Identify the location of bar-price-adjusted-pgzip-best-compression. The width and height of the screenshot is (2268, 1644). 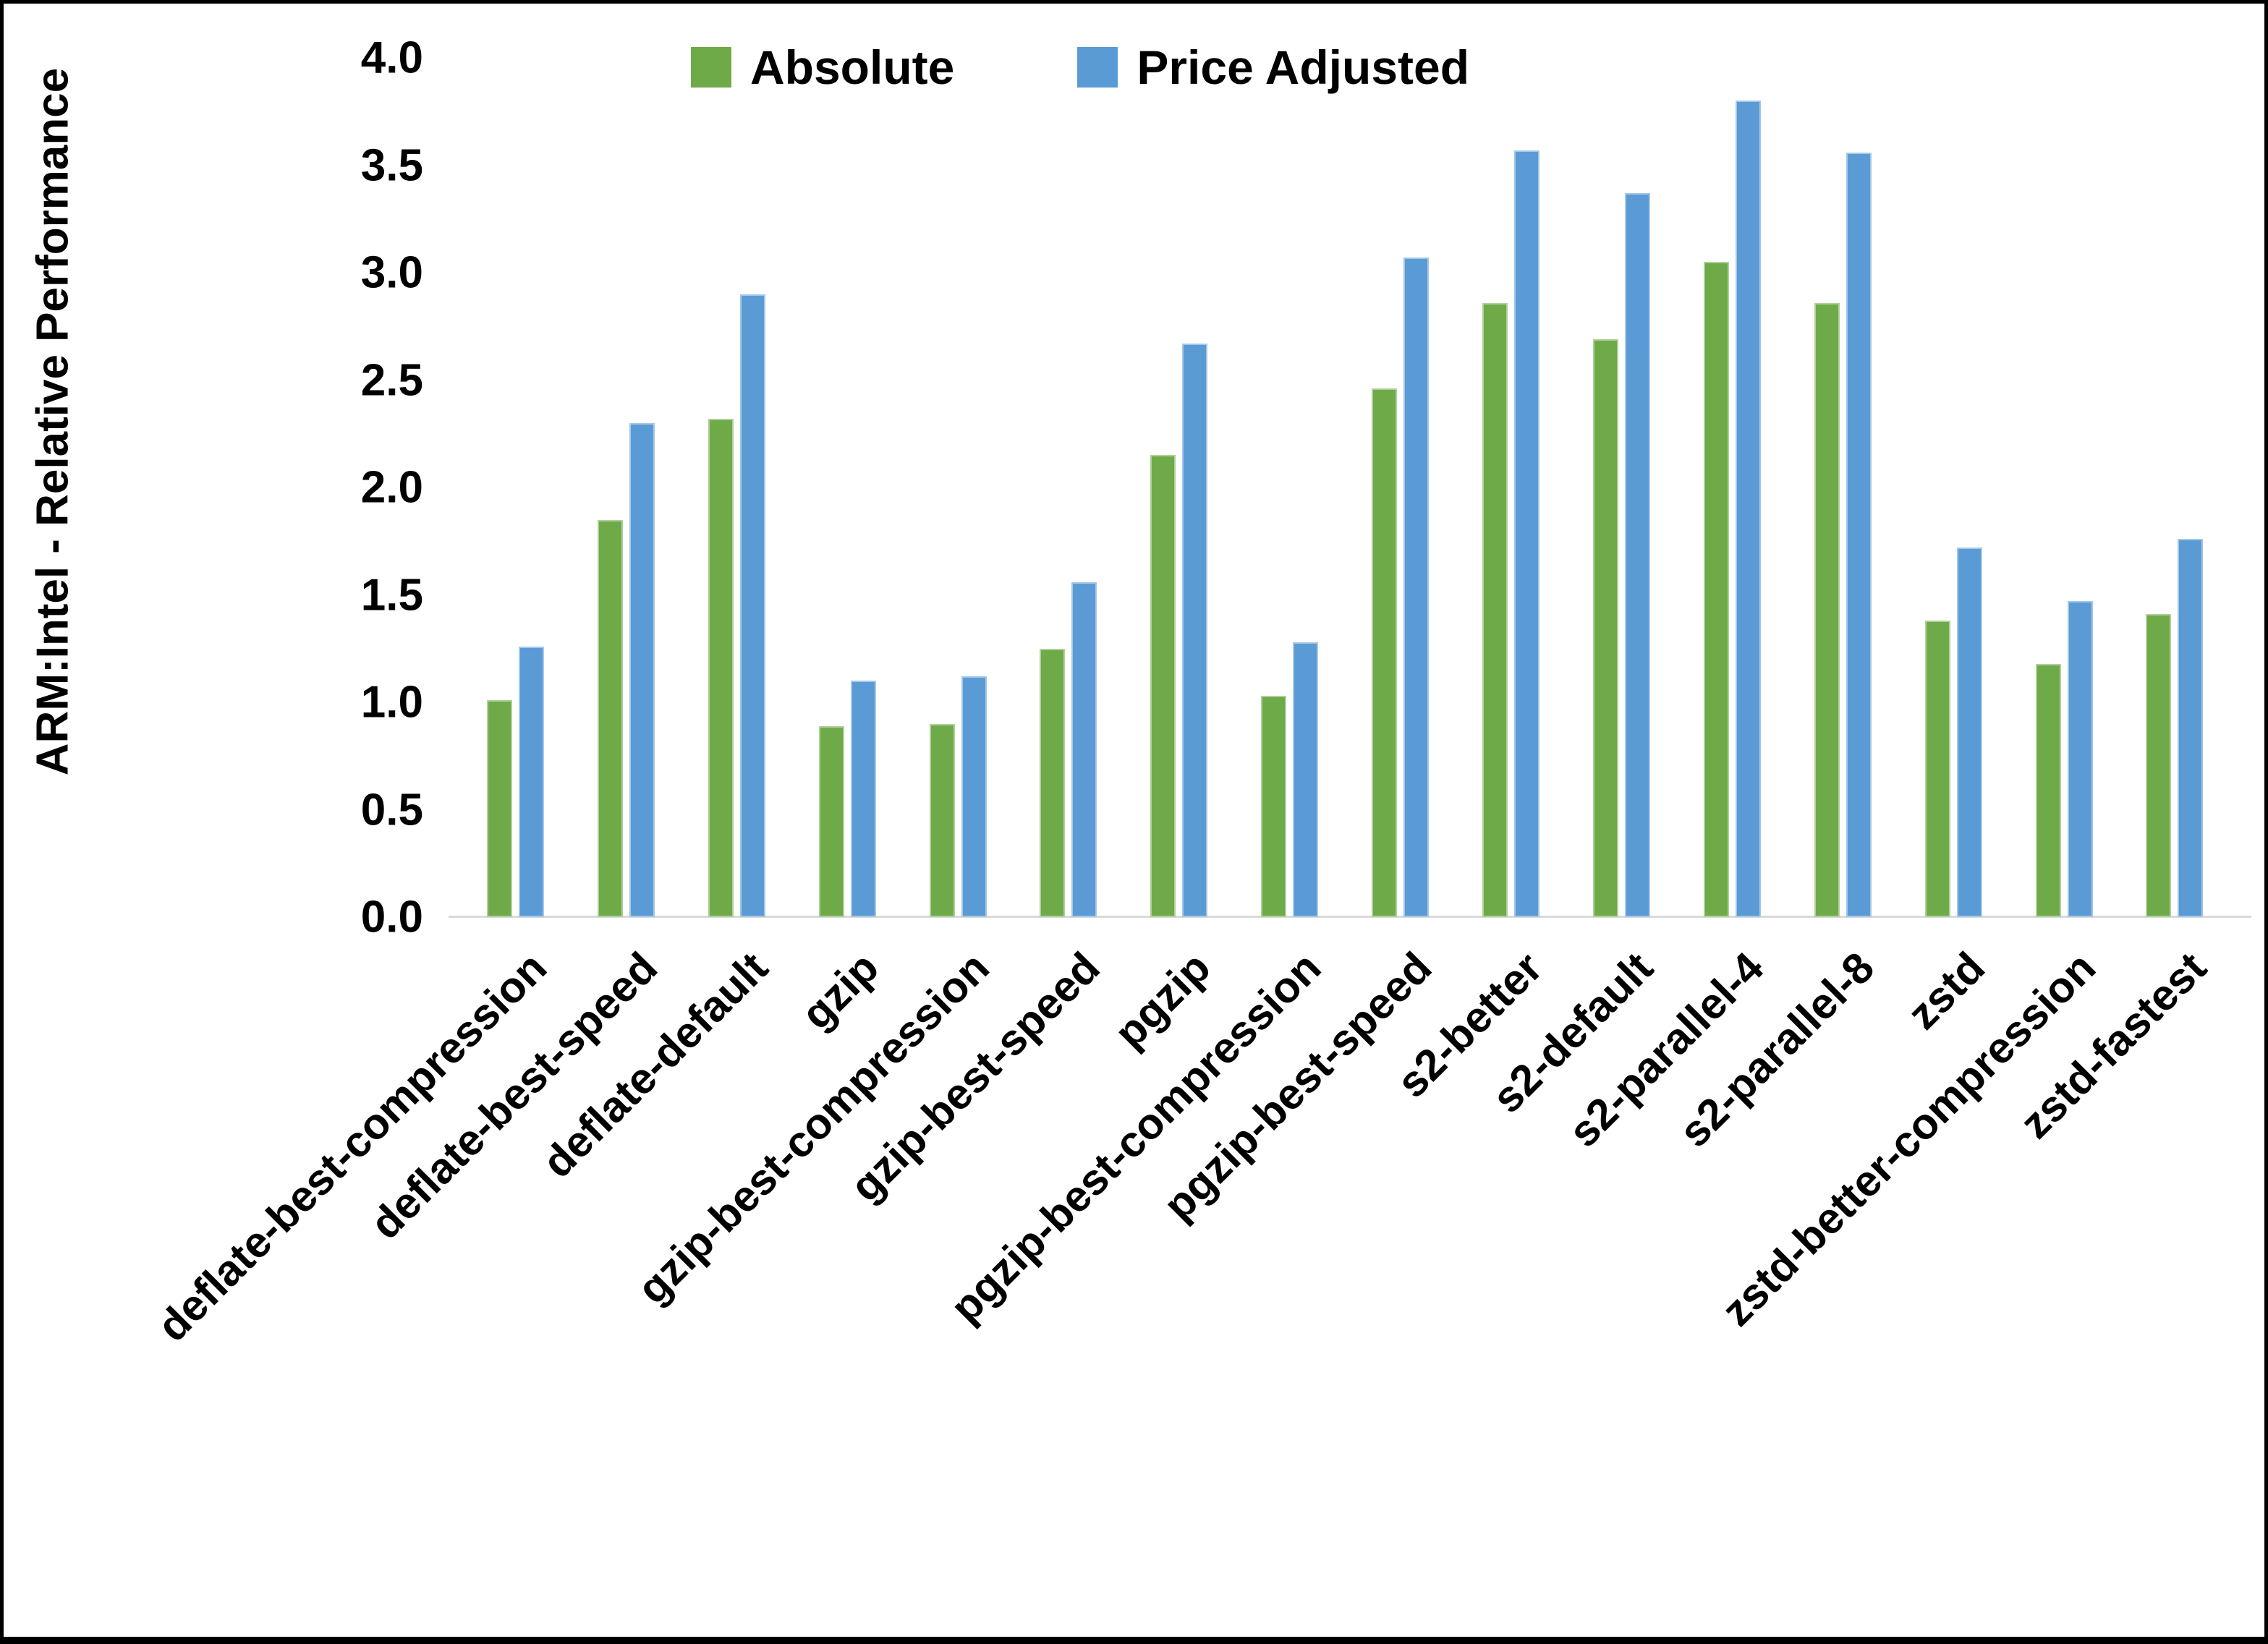
(1306, 779).